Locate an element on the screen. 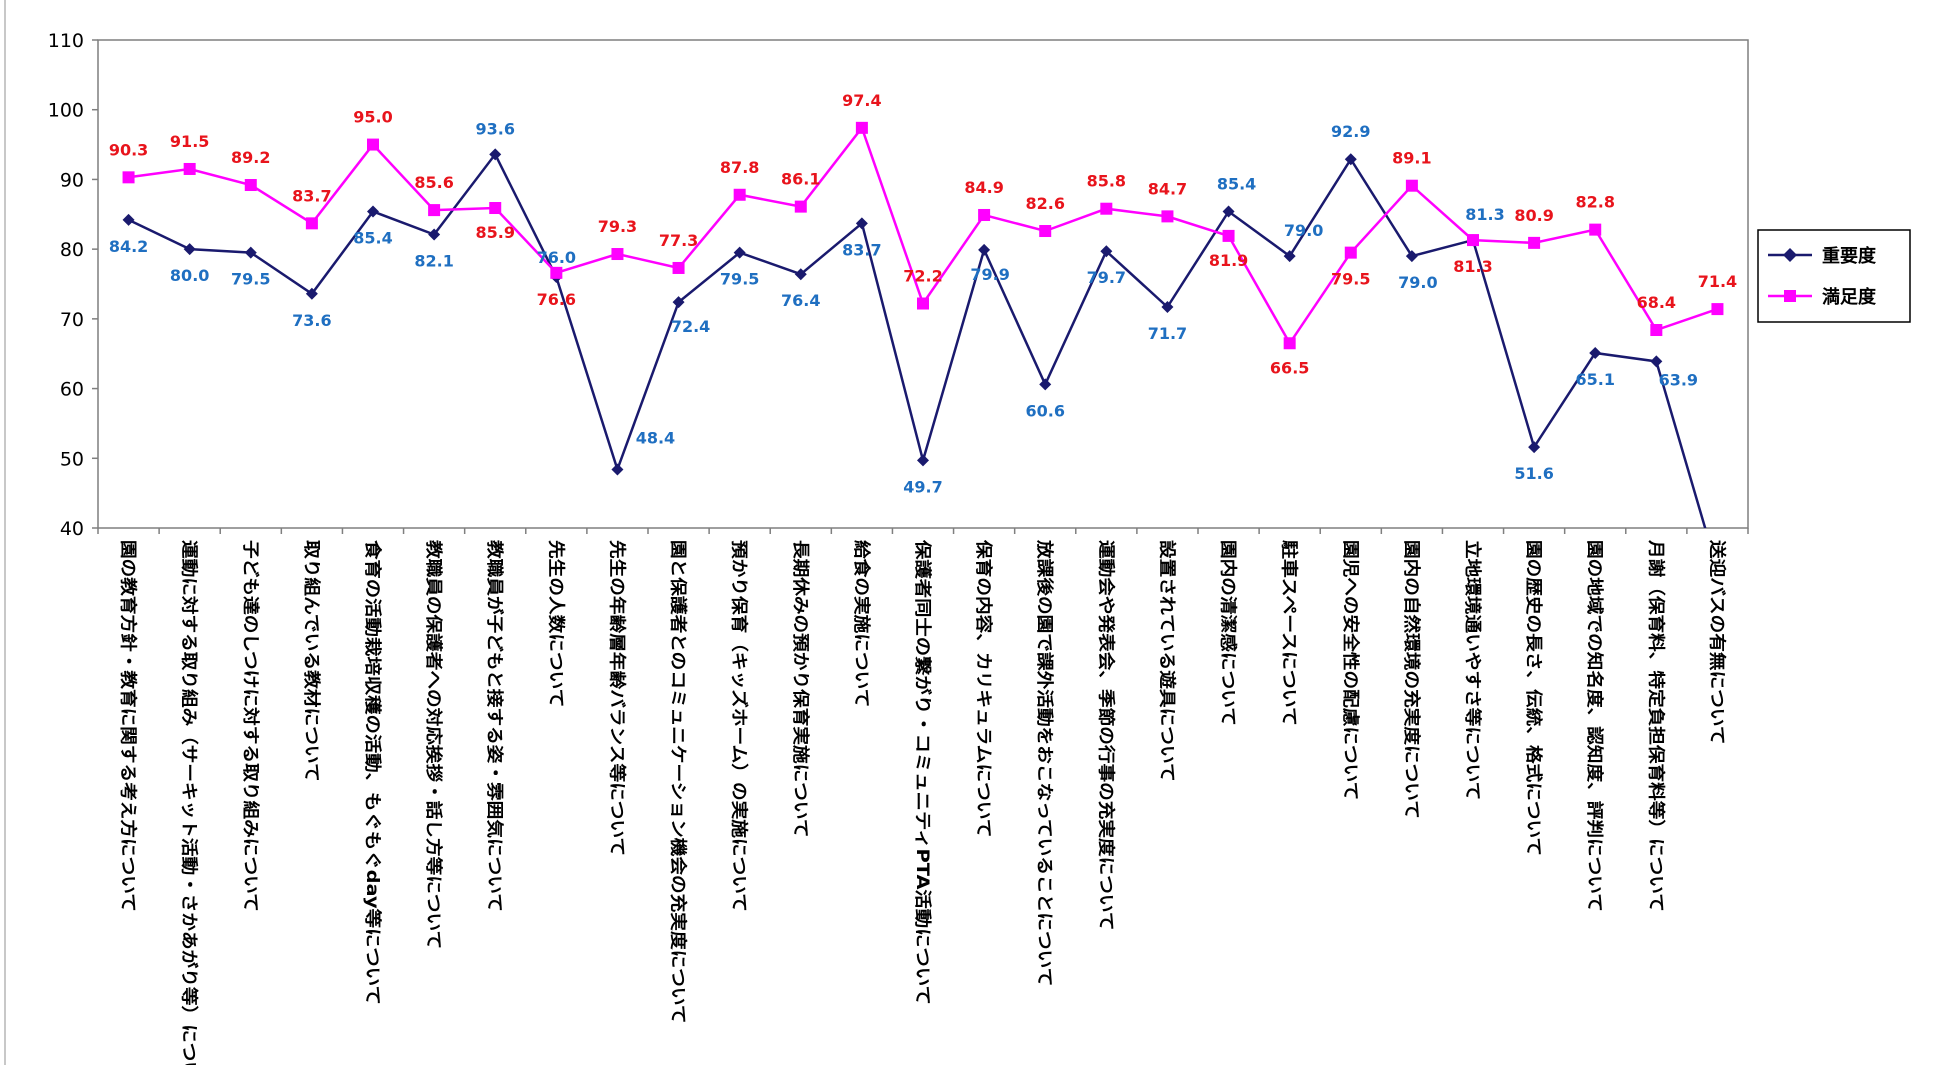 Image resolution: width=1935 pixels, height=1069 pixels. data-label-satisfaction: 89.2 is located at coordinates (250, 157).